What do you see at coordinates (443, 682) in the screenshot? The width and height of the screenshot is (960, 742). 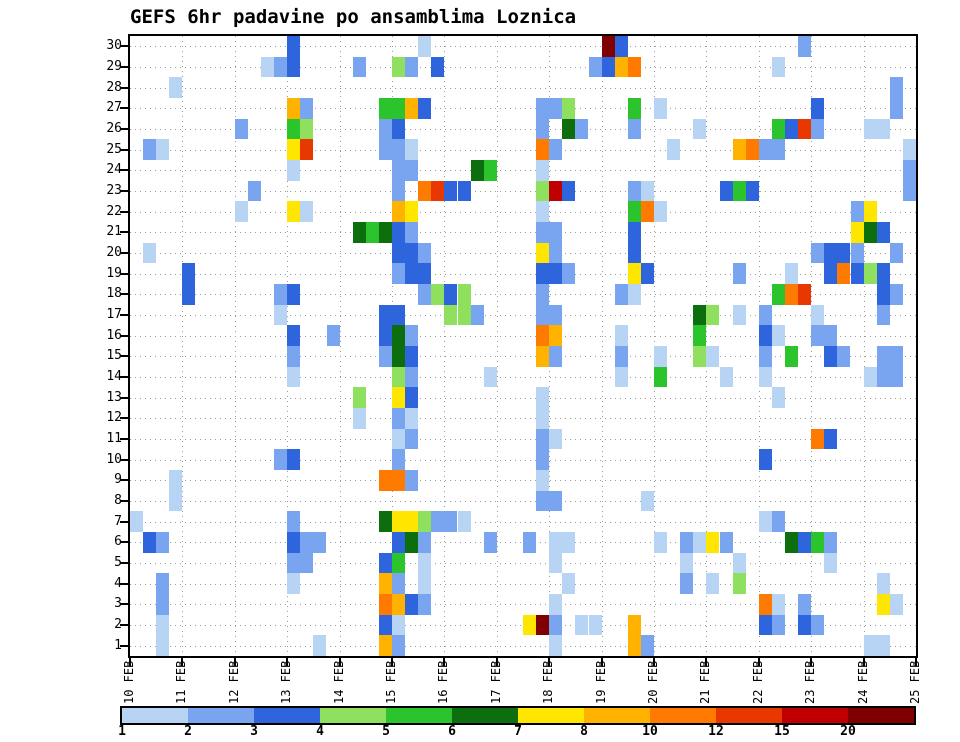 I see `x-axis-label: 16 FEB` at bounding box center [443, 682].